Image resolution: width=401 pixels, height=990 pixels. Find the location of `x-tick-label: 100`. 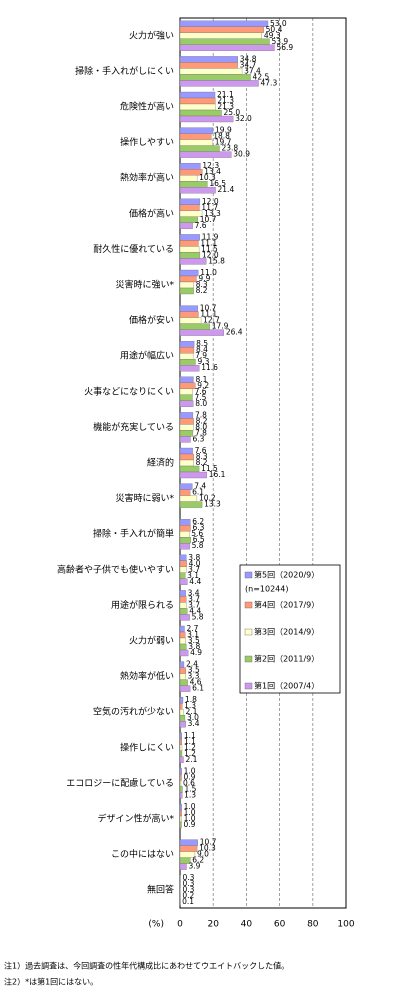

x-tick-label: 100 is located at coordinates (345, 925).